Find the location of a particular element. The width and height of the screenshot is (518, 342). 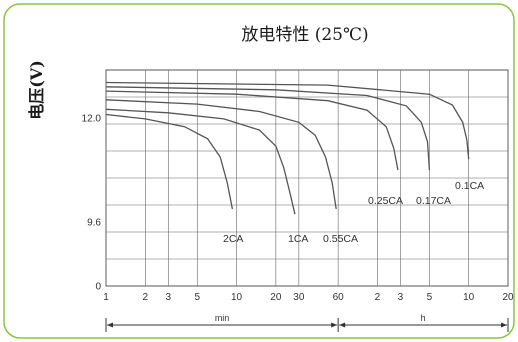

curve-0.25CA is located at coordinates (252, 130).